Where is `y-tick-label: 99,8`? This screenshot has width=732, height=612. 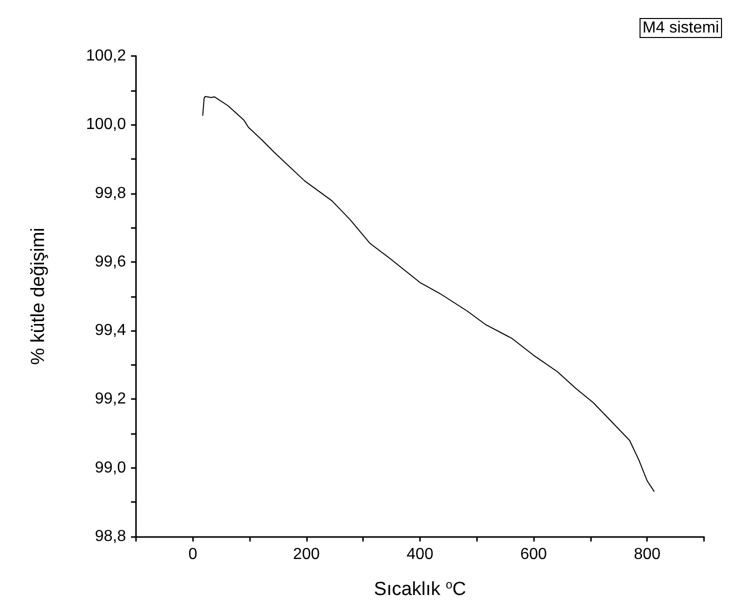
y-tick-label: 99,8 is located at coordinates (110, 193).